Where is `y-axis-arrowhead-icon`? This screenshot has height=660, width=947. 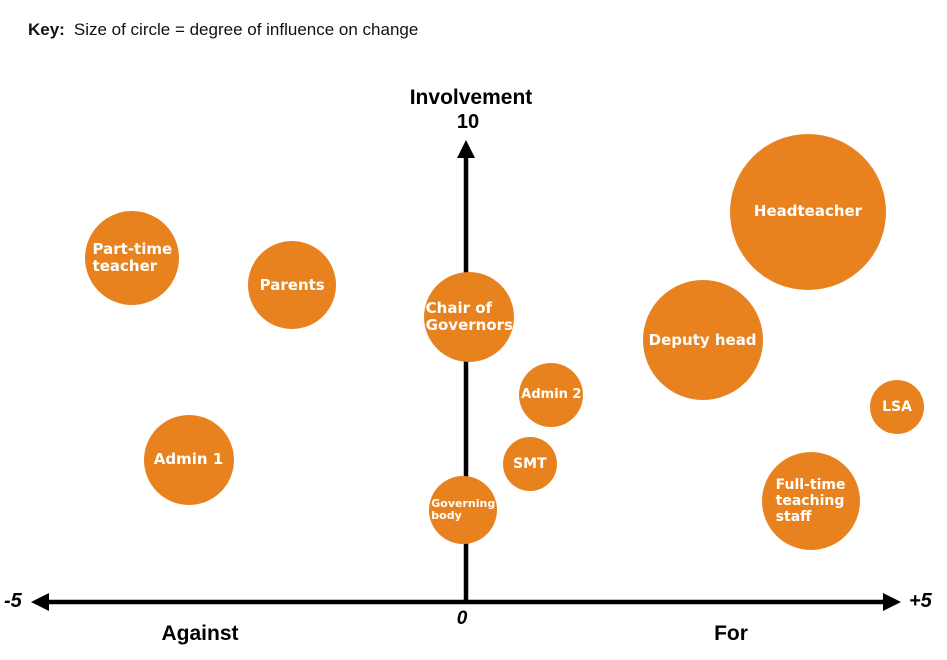
y-axis-arrowhead-icon is located at coordinates (466, 149).